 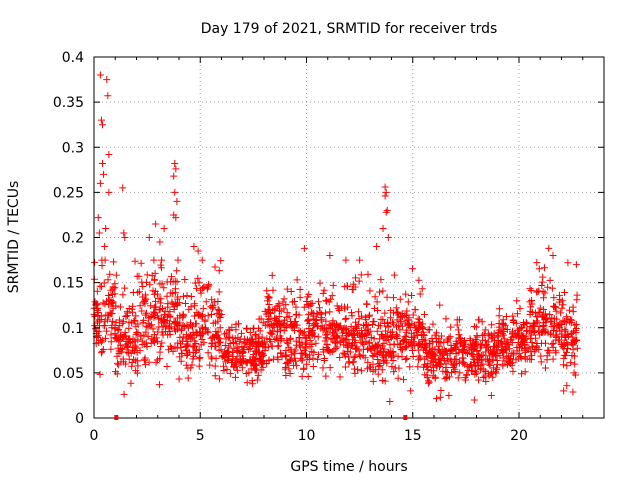 I want to click on y-tick-label: 0.3, so click(x=73, y=148).